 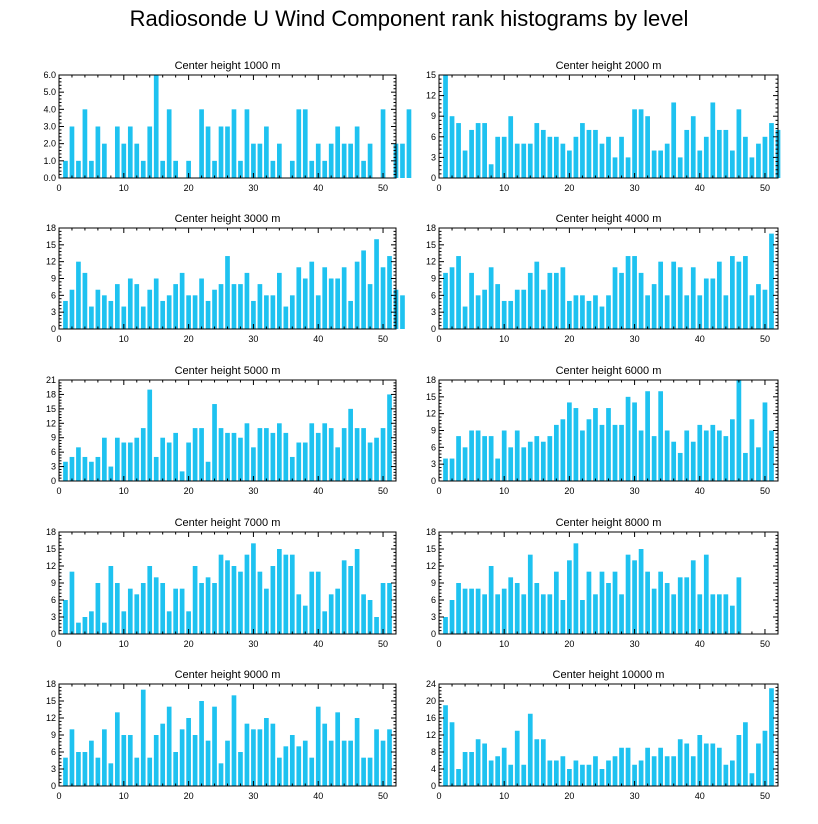 I want to click on panel-title: Center height 9000 m, so click(x=228, y=675).